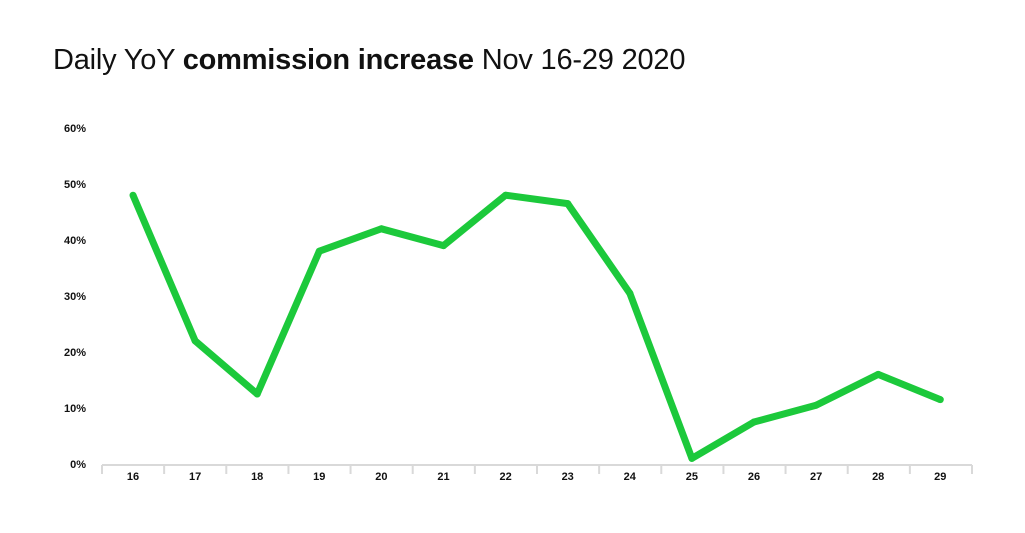  Describe the element at coordinates (75, 185) in the screenshot. I see `y-tick-label: 50%` at that location.